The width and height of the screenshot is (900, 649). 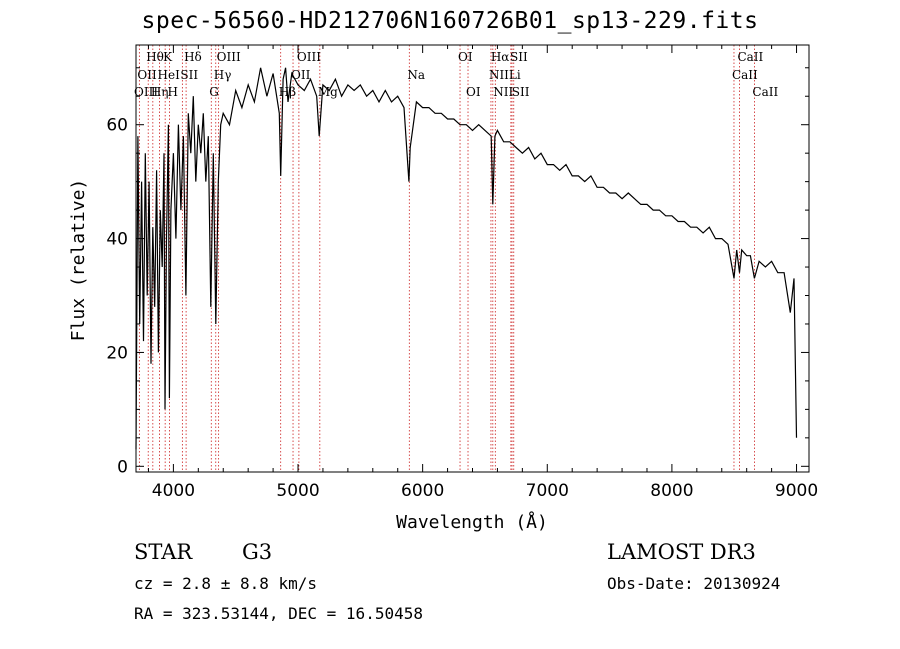 What do you see at coordinates (328, 92) in the screenshot?
I see `line-marker-label-23: Mg` at bounding box center [328, 92].